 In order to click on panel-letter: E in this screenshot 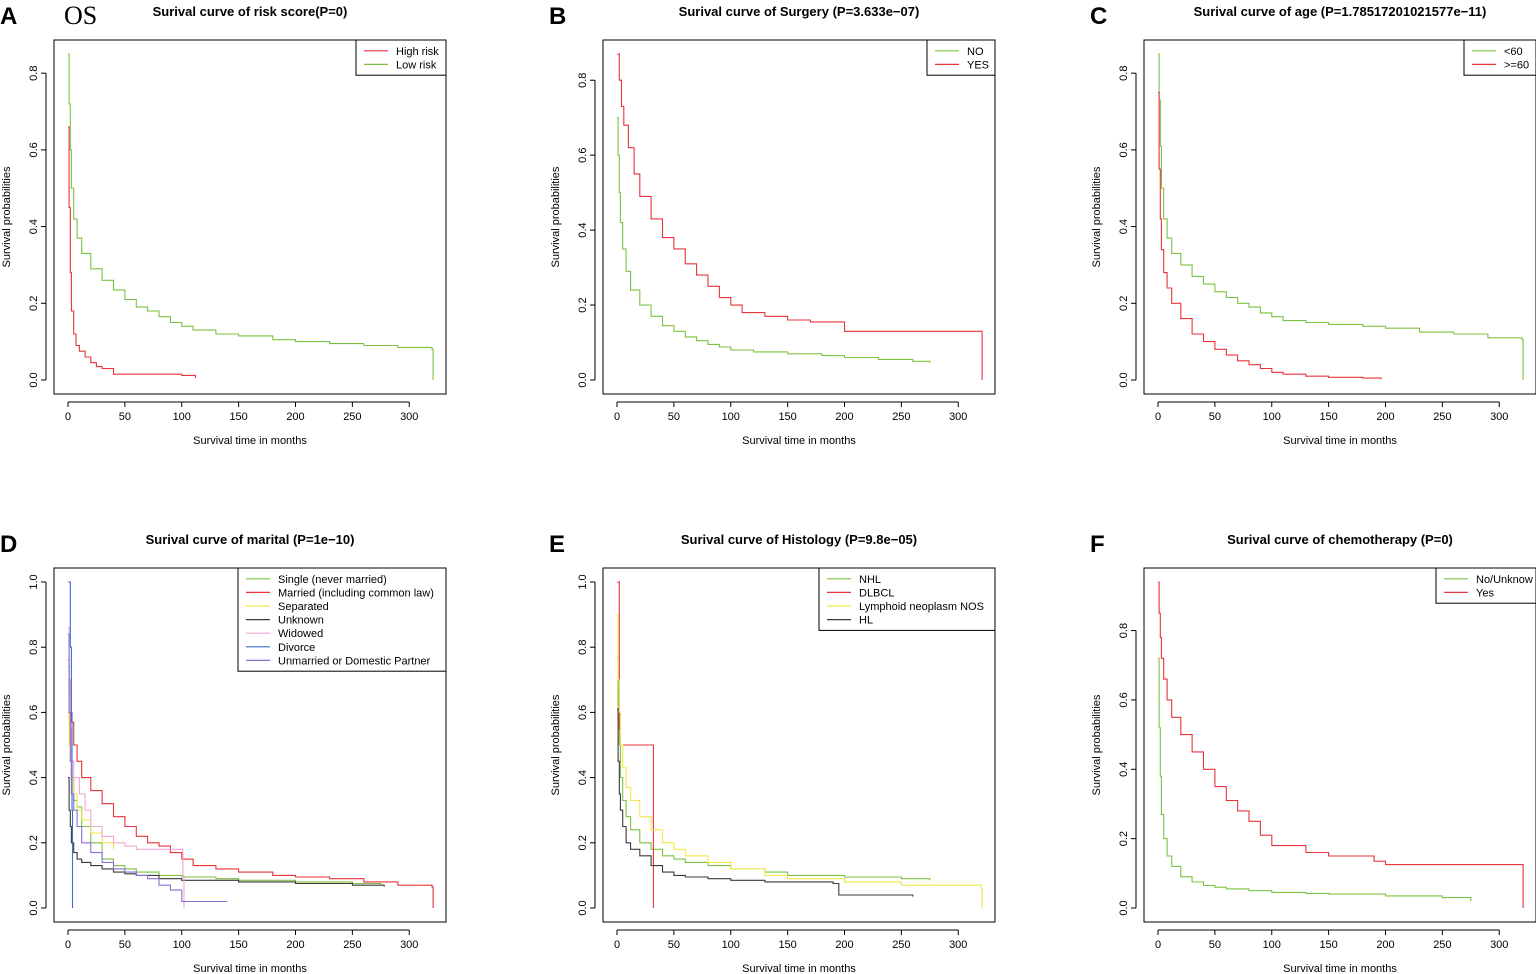, I will do `click(557, 544)`.